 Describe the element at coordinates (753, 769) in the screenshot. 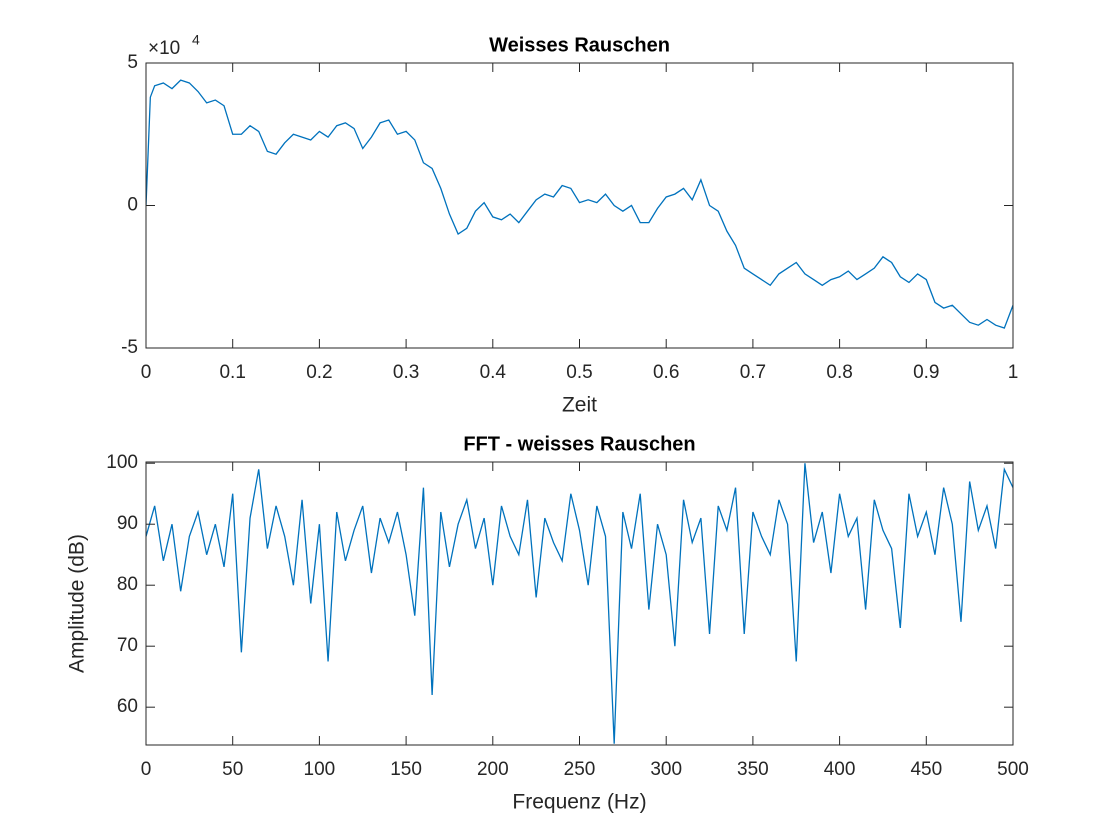

I see `x-tick-label: 350` at that location.